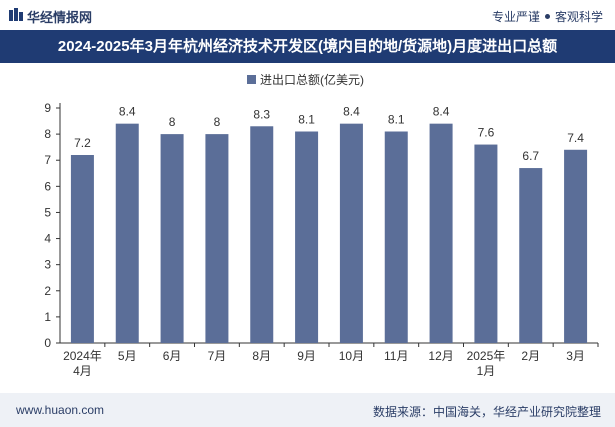 The height and width of the screenshot is (427, 615). I want to click on tagline: 专业严谨 客观科学, so click(547, 16).